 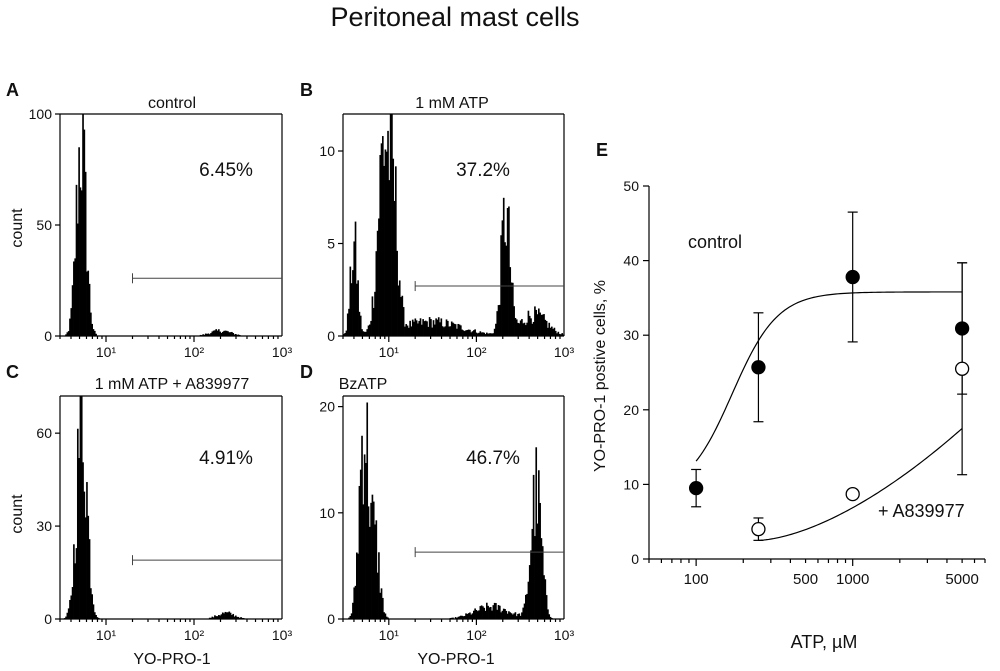 What do you see at coordinates (194, 635) in the screenshot?
I see `x-tick-label: 10²` at bounding box center [194, 635].